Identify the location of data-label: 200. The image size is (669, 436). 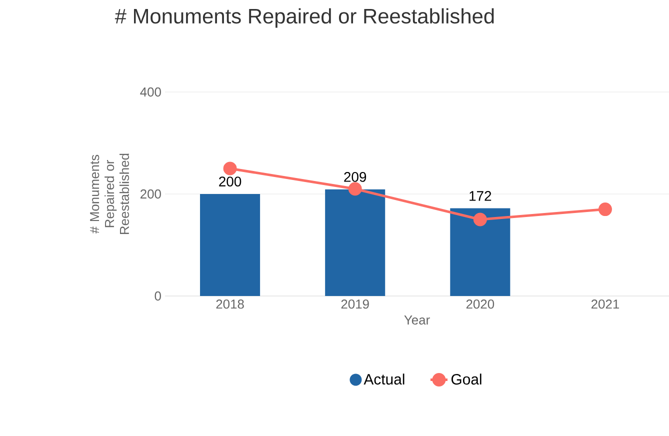
(230, 181).